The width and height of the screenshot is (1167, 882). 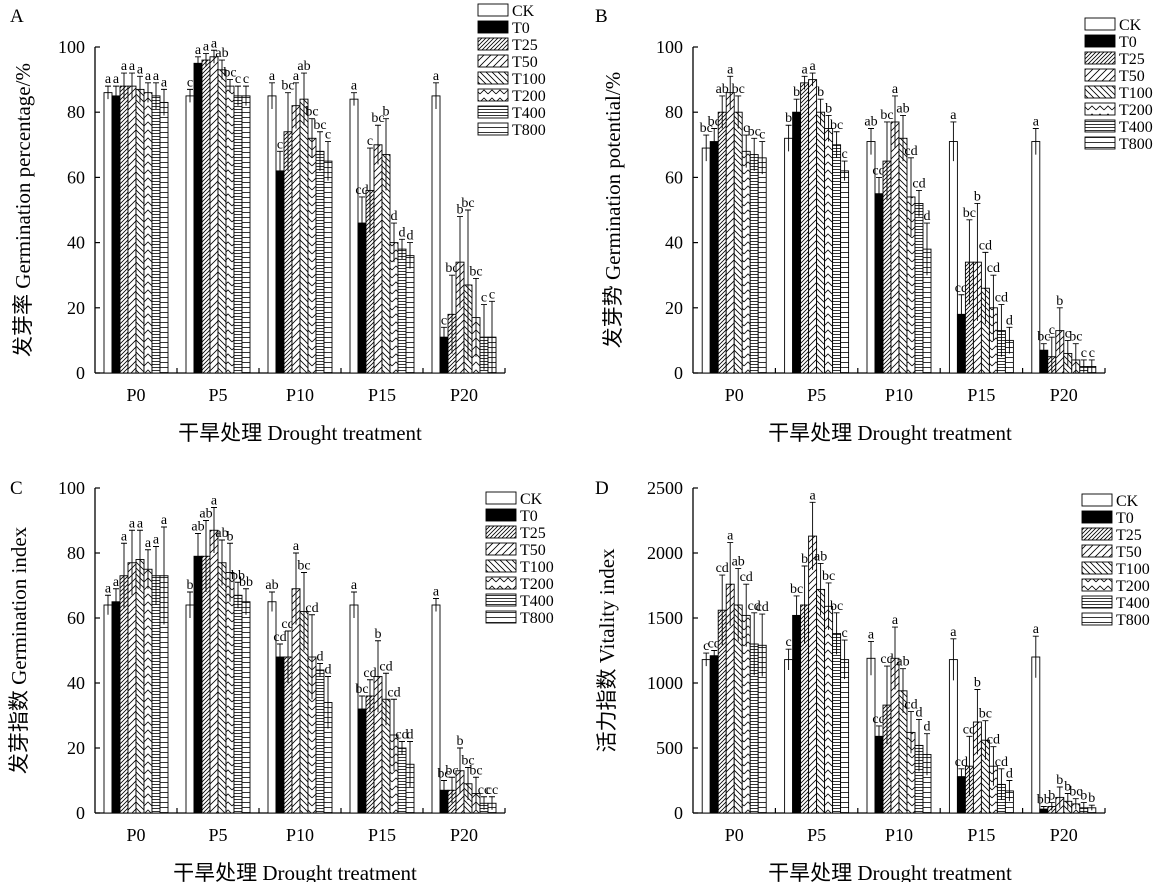 What do you see at coordinates (76, 618) in the screenshot?
I see `y-tick-label: 60` at bounding box center [76, 618].